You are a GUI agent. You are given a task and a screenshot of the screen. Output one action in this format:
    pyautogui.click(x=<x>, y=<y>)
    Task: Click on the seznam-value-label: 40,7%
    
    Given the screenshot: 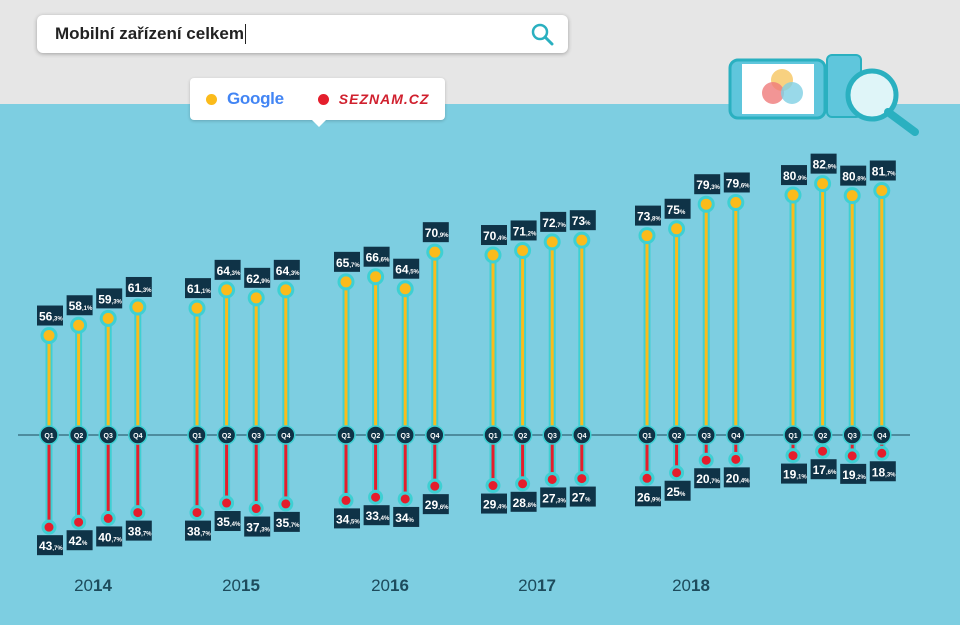 What is the action you would take?
    pyautogui.click(x=109, y=536)
    